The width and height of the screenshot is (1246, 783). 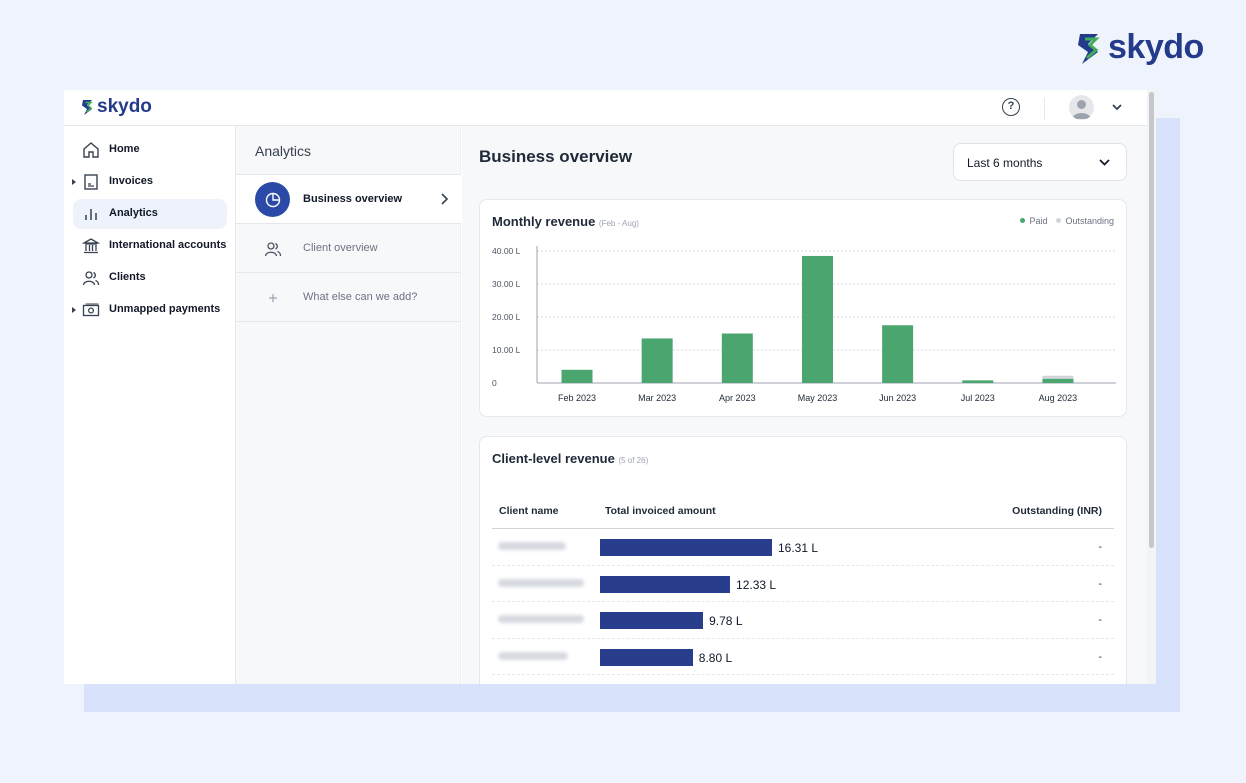 What do you see at coordinates (803, 620) in the screenshot?
I see `table-row: 9.78 L -` at bounding box center [803, 620].